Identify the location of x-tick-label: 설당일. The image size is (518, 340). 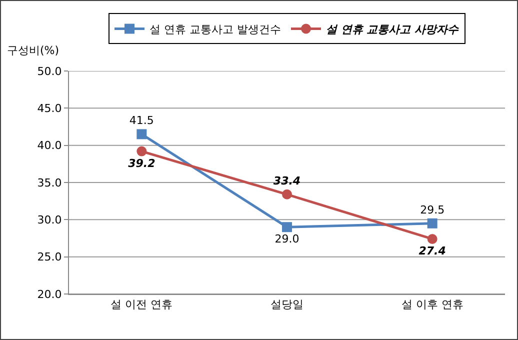
(287, 305).